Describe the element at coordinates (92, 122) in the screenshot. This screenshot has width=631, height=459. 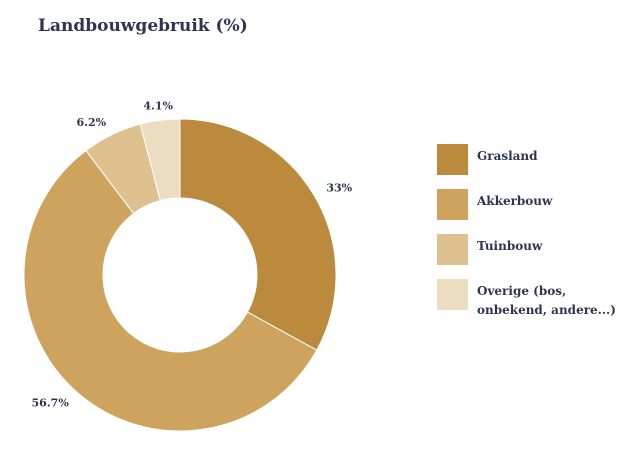
I see `slice-label-tuinbouw: 6.2%` at that location.